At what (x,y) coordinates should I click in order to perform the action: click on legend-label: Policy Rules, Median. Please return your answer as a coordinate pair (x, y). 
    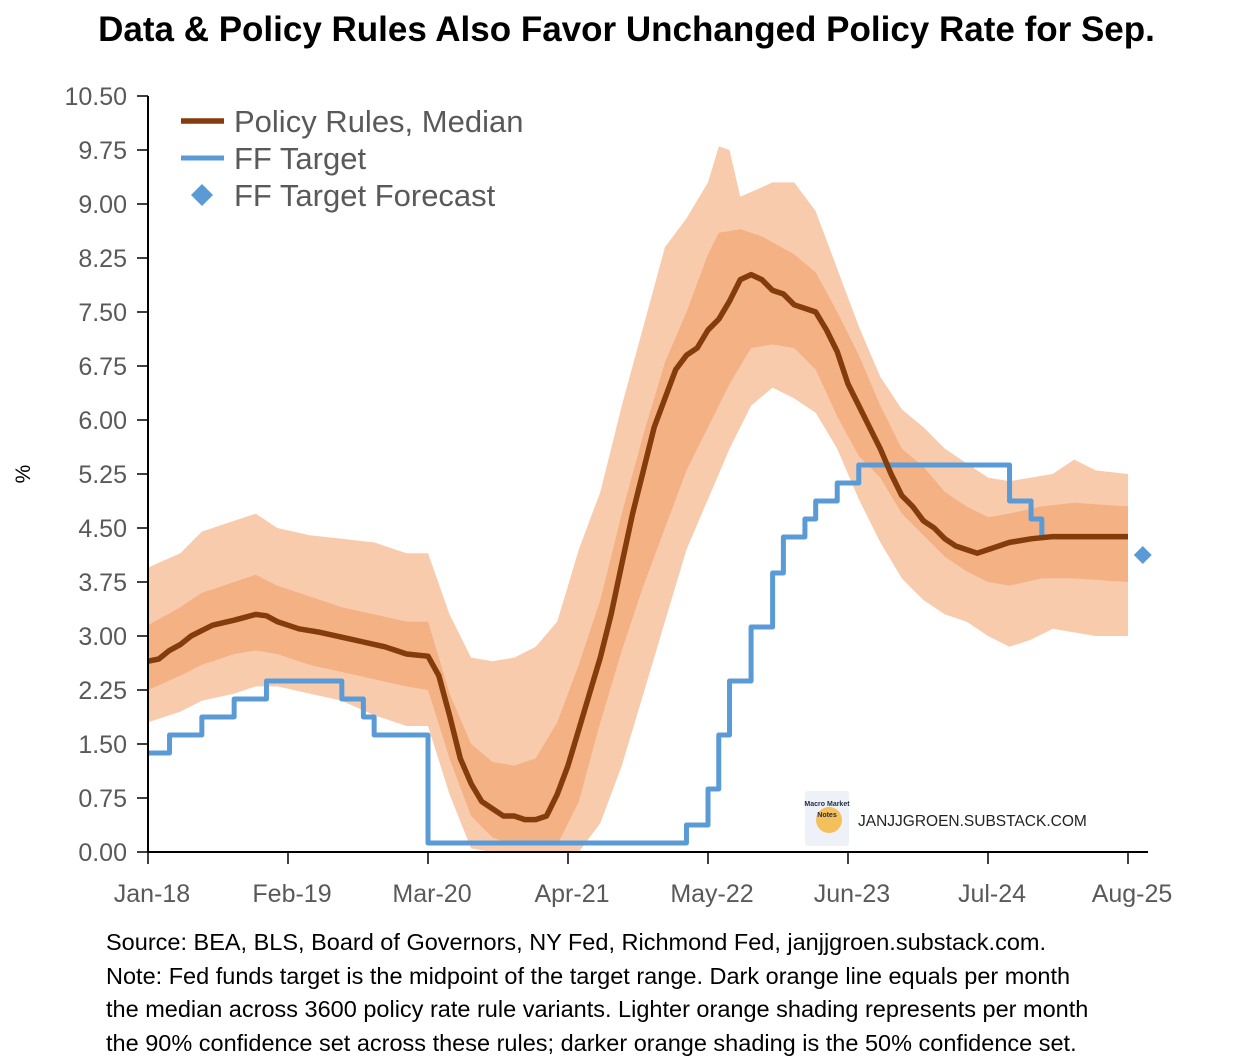
    Looking at the image, I should click on (378, 121).